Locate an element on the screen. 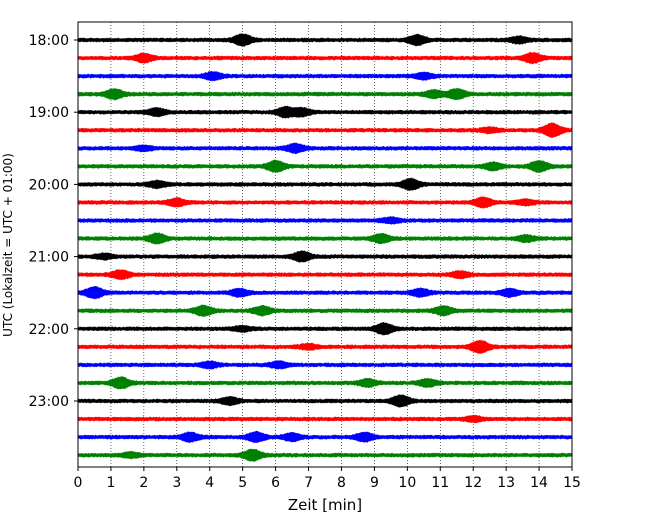 Image resolution: width=650 pixels, height=524 pixels. trace-1915 is located at coordinates (325, 130).